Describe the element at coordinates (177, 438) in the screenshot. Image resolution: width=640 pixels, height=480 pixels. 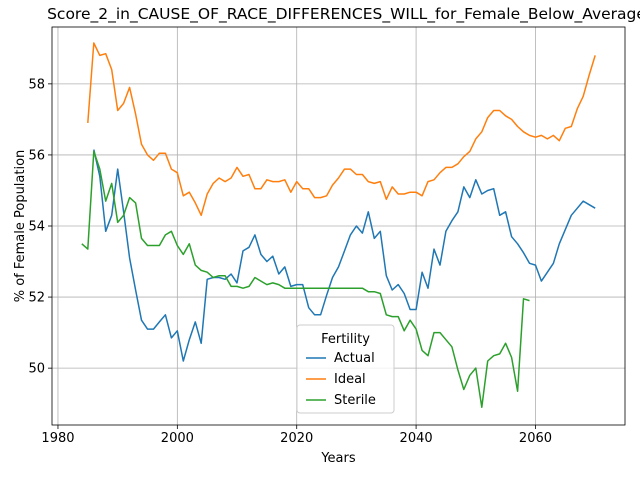
I see `x-tick-label: 2000` at that location.